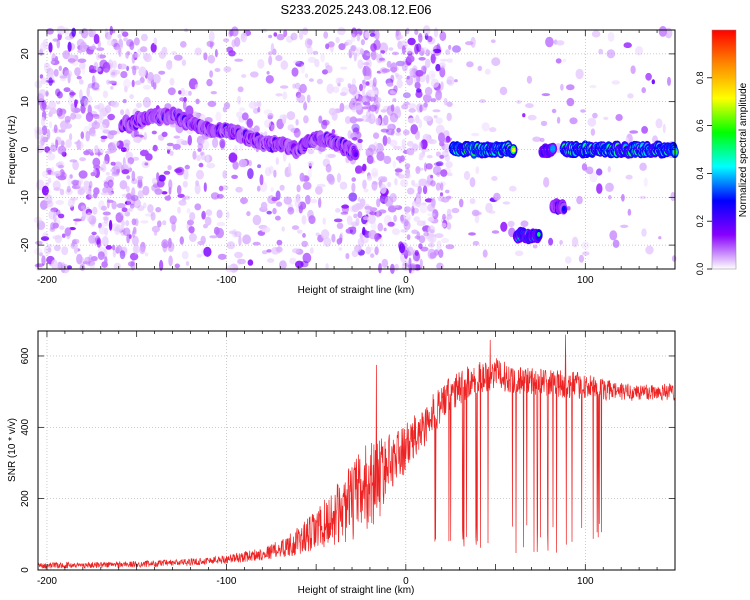  What do you see at coordinates (355, 9) in the screenshot?
I see `figure-title: S233.2025.243.08.12.E06` at bounding box center [355, 9].